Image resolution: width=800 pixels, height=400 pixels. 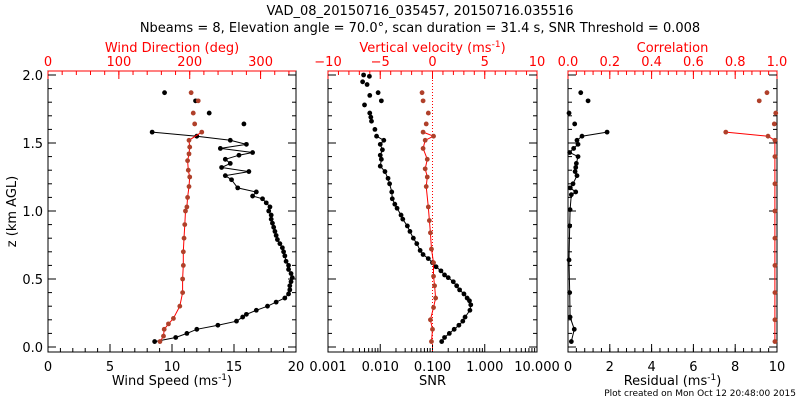 What do you see at coordinates (777, 367) in the screenshot?
I see `bottom-tick-label: 10` at bounding box center [777, 367].